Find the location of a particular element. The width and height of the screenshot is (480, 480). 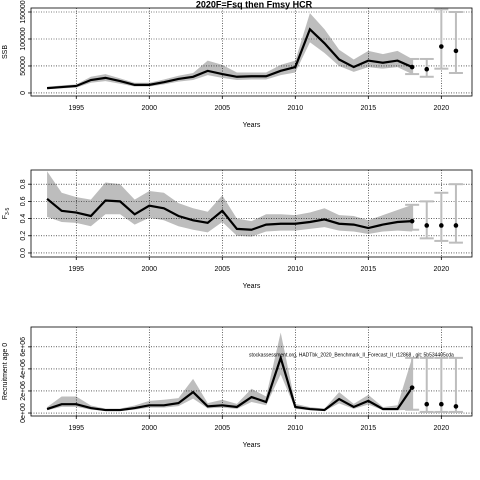

y-tick-label: 0.0 is located at coordinates (23, 253).